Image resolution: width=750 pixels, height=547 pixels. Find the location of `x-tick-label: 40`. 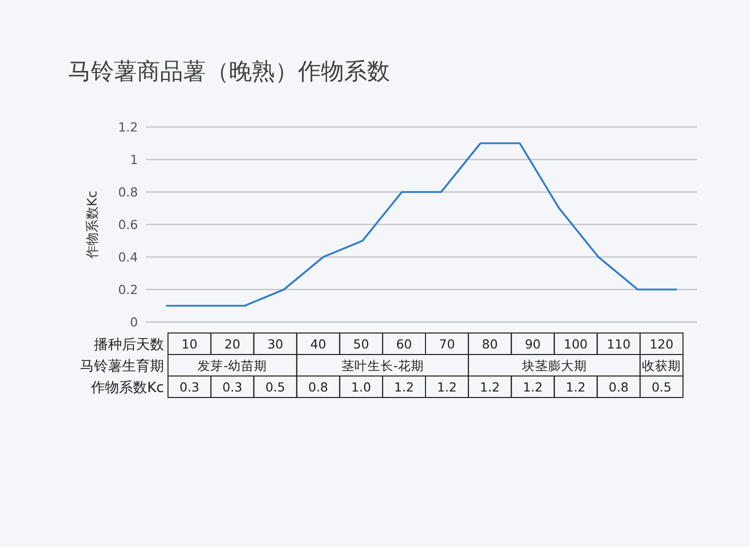

x-tick-label: 40 is located at coordinates (318, 344).